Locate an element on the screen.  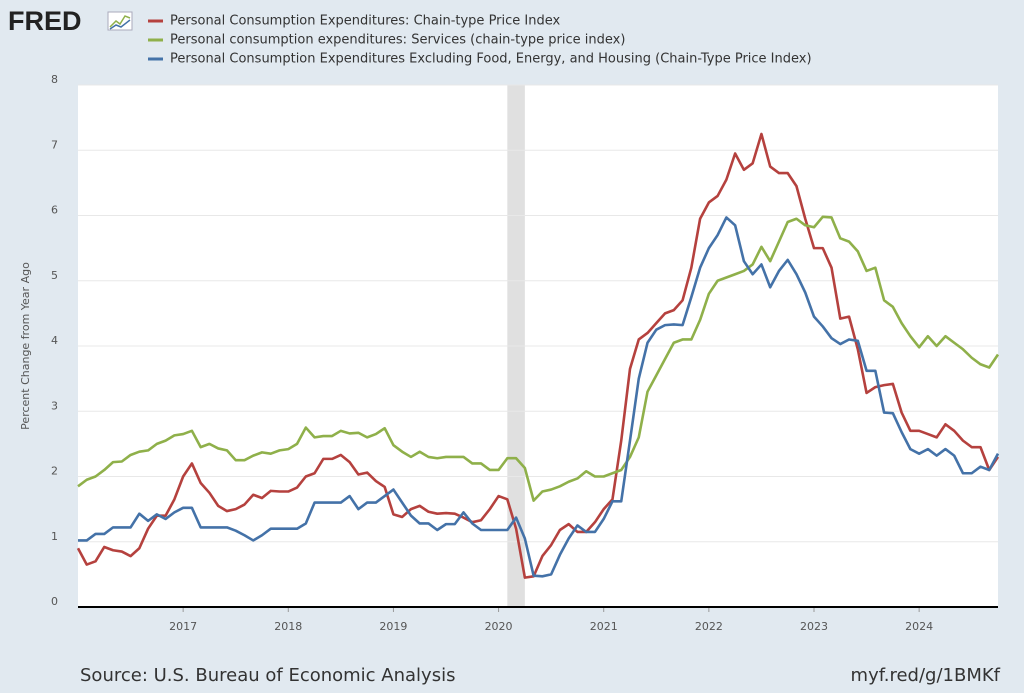
y-tick-label: 2 is located at coordinates (54, 471).